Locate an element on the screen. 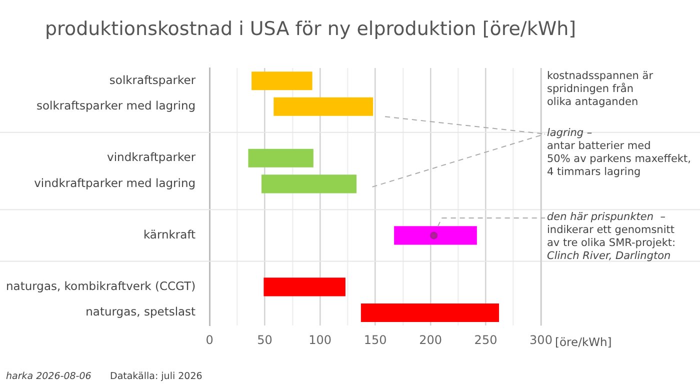  y-tick-label: solkraftsparker med lagring is located at coordinates (116, 105).